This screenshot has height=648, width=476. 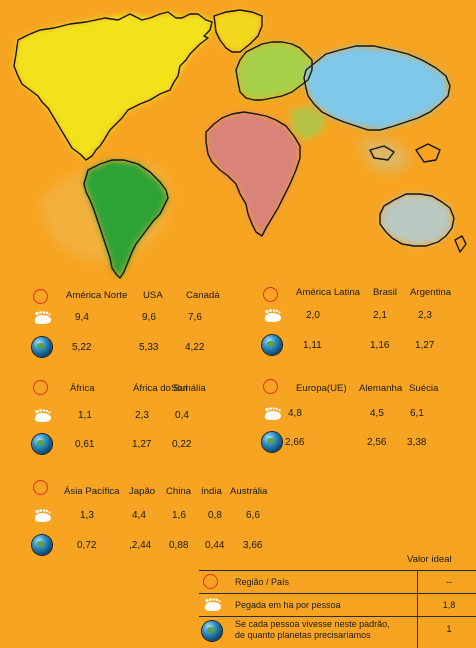 I want to click on asia-pacific-footprint-value-0: 1,3, so click(x=87, y=515).